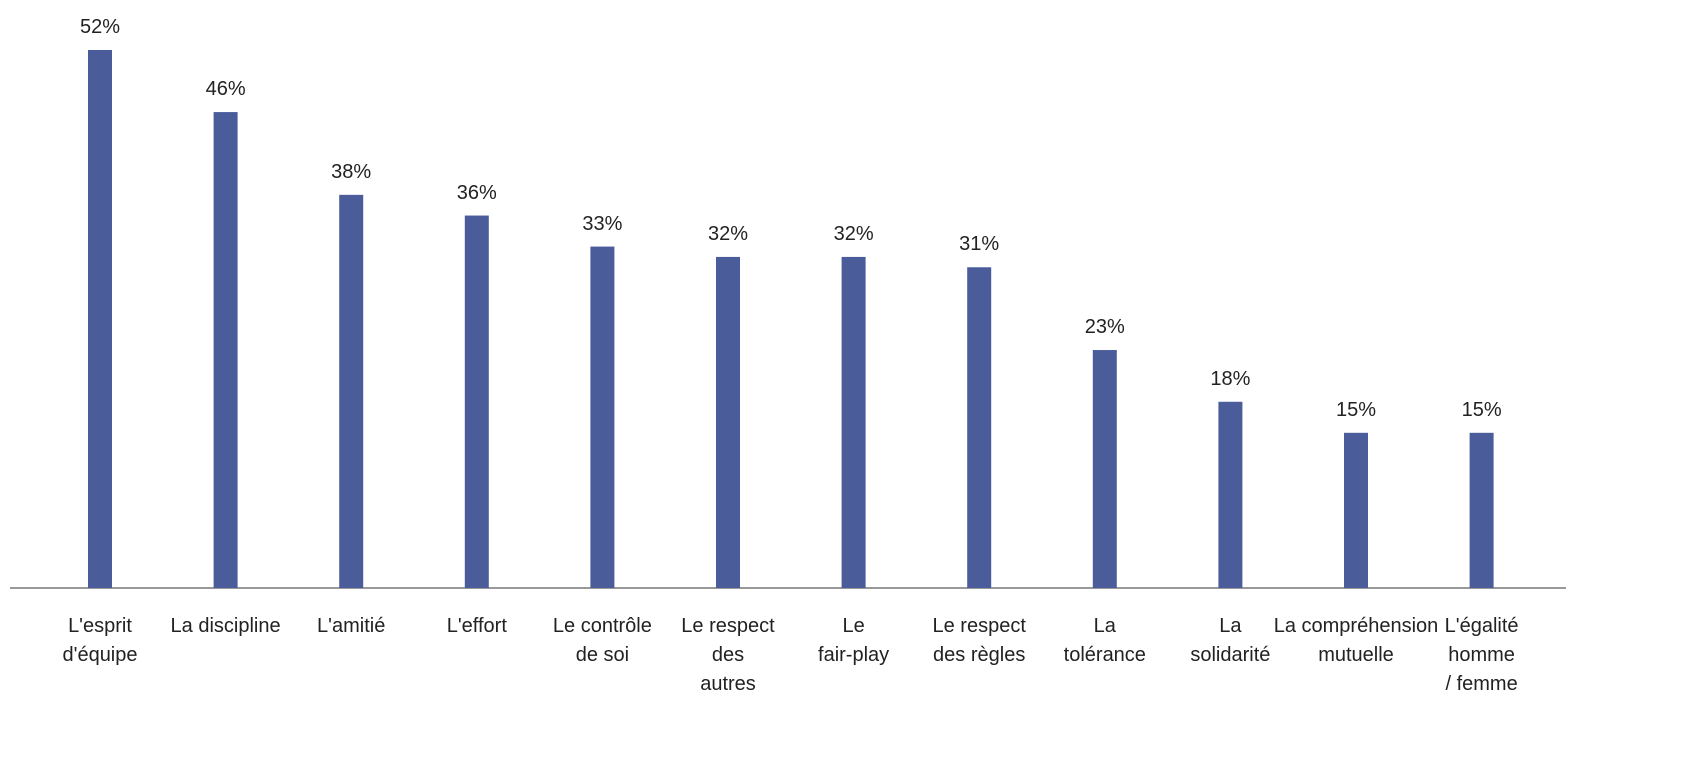 The image size is (1686, 761). Describe the element at coordinates (979, 244) in the screenshot. I see `data-label: 31%` at that location.